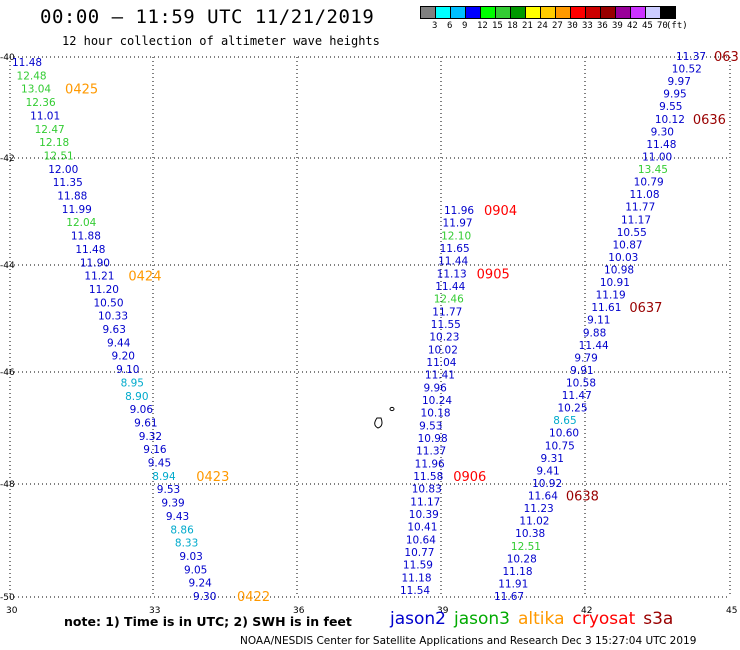 The image size is (740, 650). What do you see at coordinates (469, 477) in the screenshot?
I see `pass-time-label: 0906` at bounding box center [469, 477].